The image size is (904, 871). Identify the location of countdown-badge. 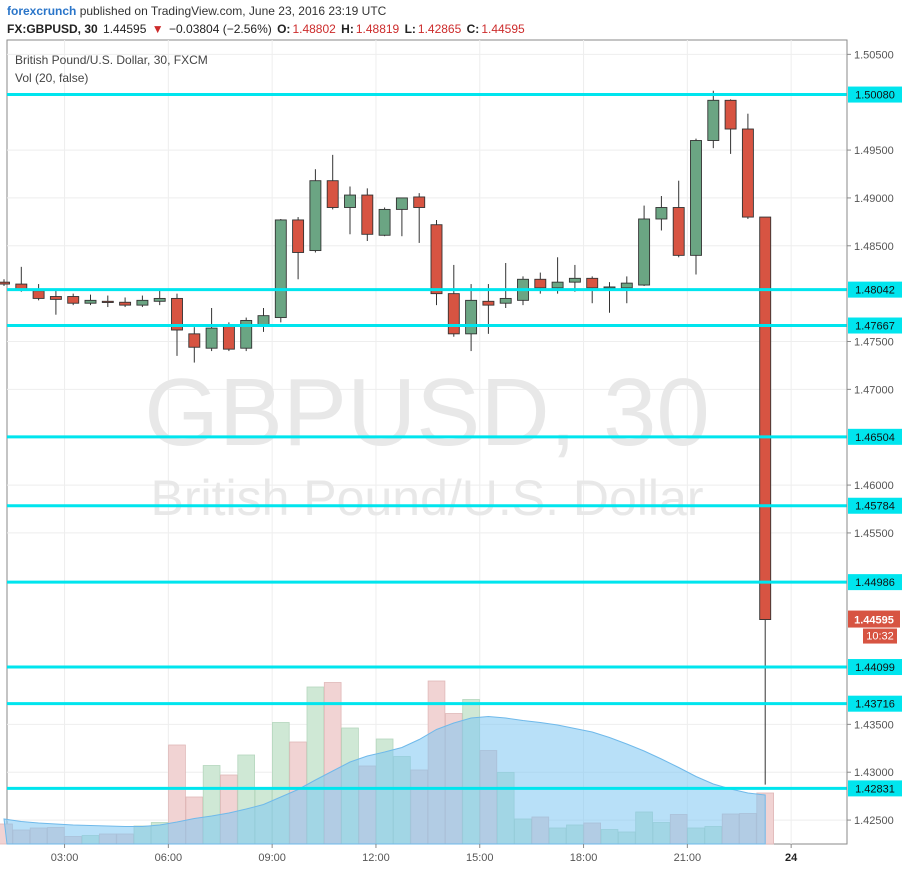
(880, 636).